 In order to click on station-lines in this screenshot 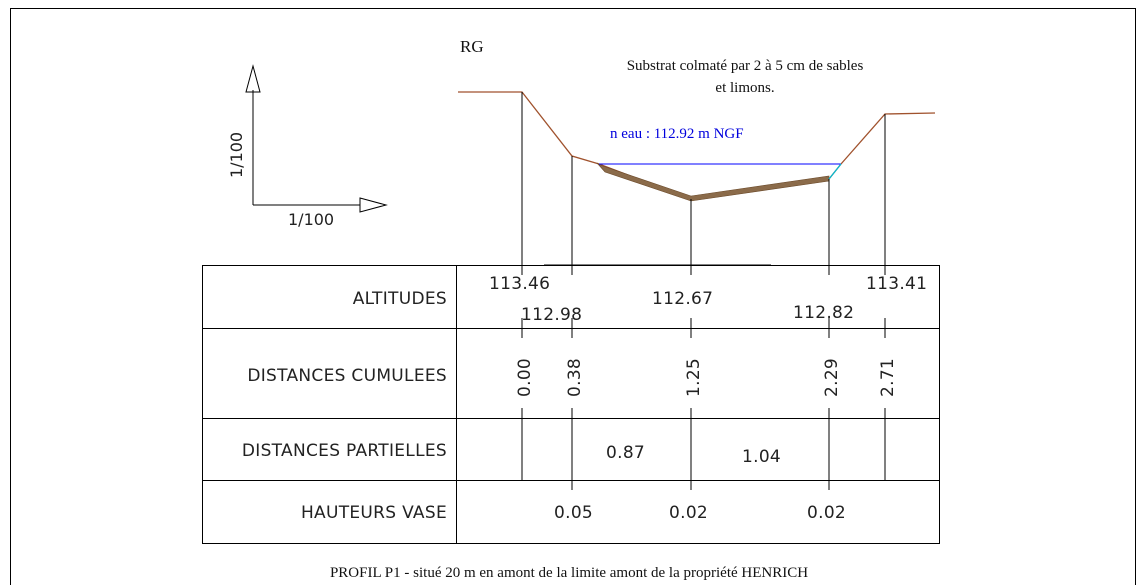, I will do `click(703, 179)`.